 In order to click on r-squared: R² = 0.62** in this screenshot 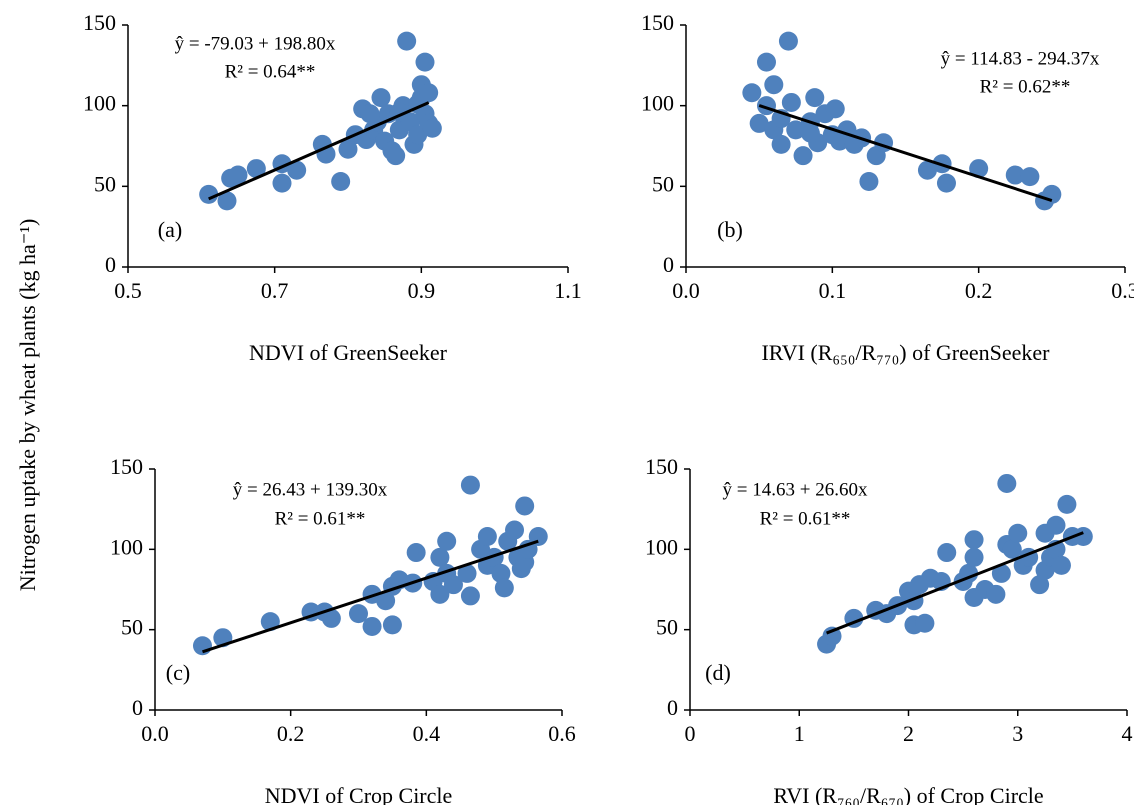, I will do `click(1025, 86)`.